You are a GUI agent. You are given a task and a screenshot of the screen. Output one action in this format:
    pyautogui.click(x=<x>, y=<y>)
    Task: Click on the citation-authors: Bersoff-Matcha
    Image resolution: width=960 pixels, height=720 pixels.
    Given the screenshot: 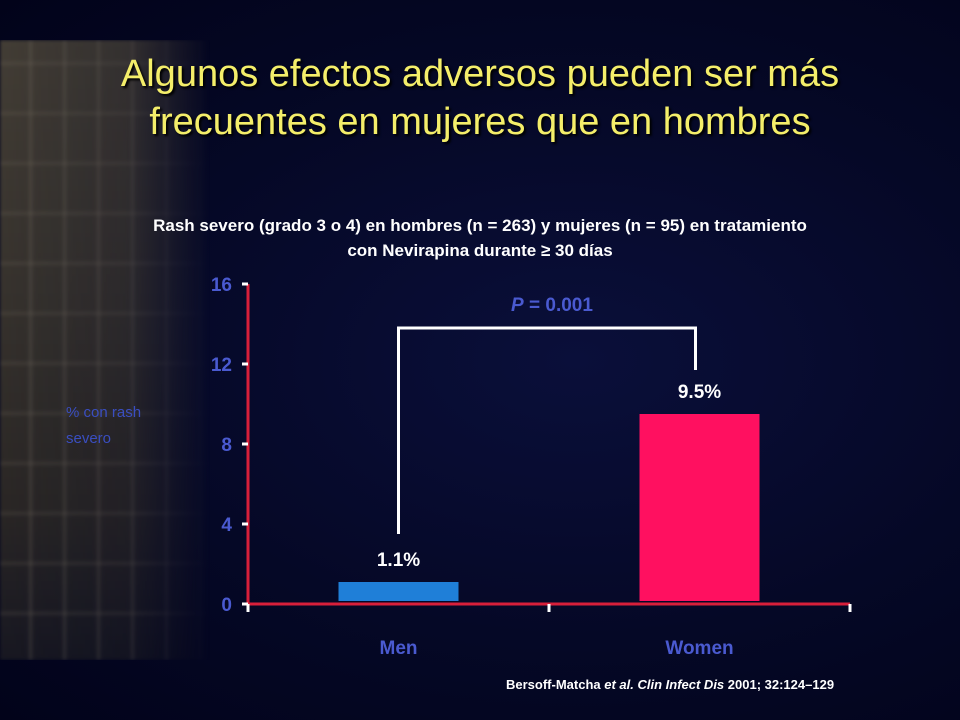 What is the action you would take?
    pyautogui.click(x=555, y=684)
    